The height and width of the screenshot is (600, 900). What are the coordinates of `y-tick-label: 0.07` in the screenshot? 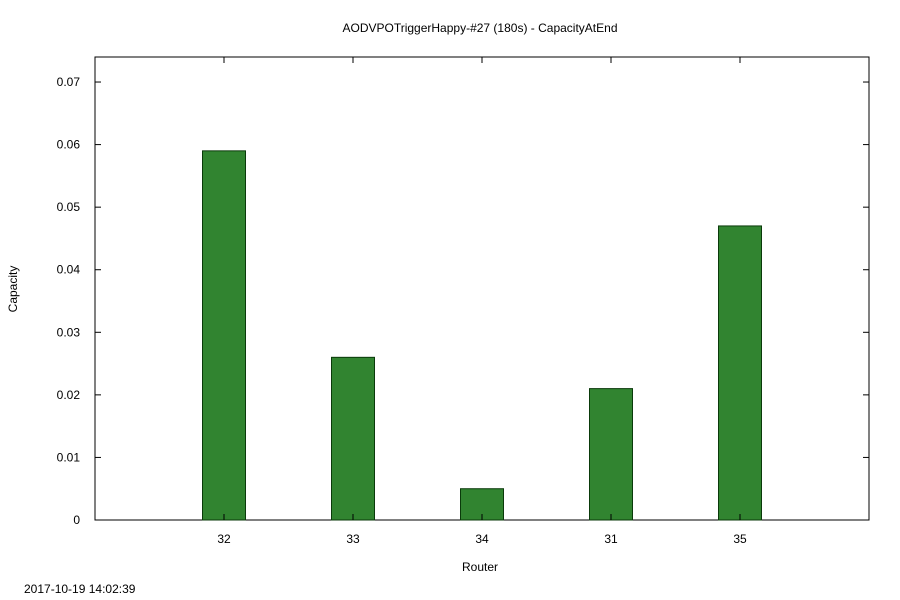 It's located at (69, 82).